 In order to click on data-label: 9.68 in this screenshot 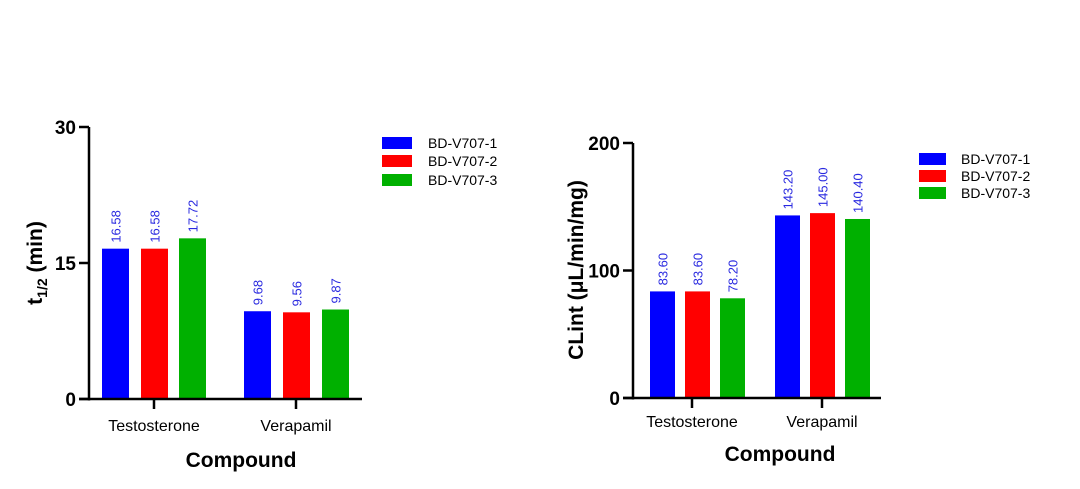, I will do `click(258, 292)`.